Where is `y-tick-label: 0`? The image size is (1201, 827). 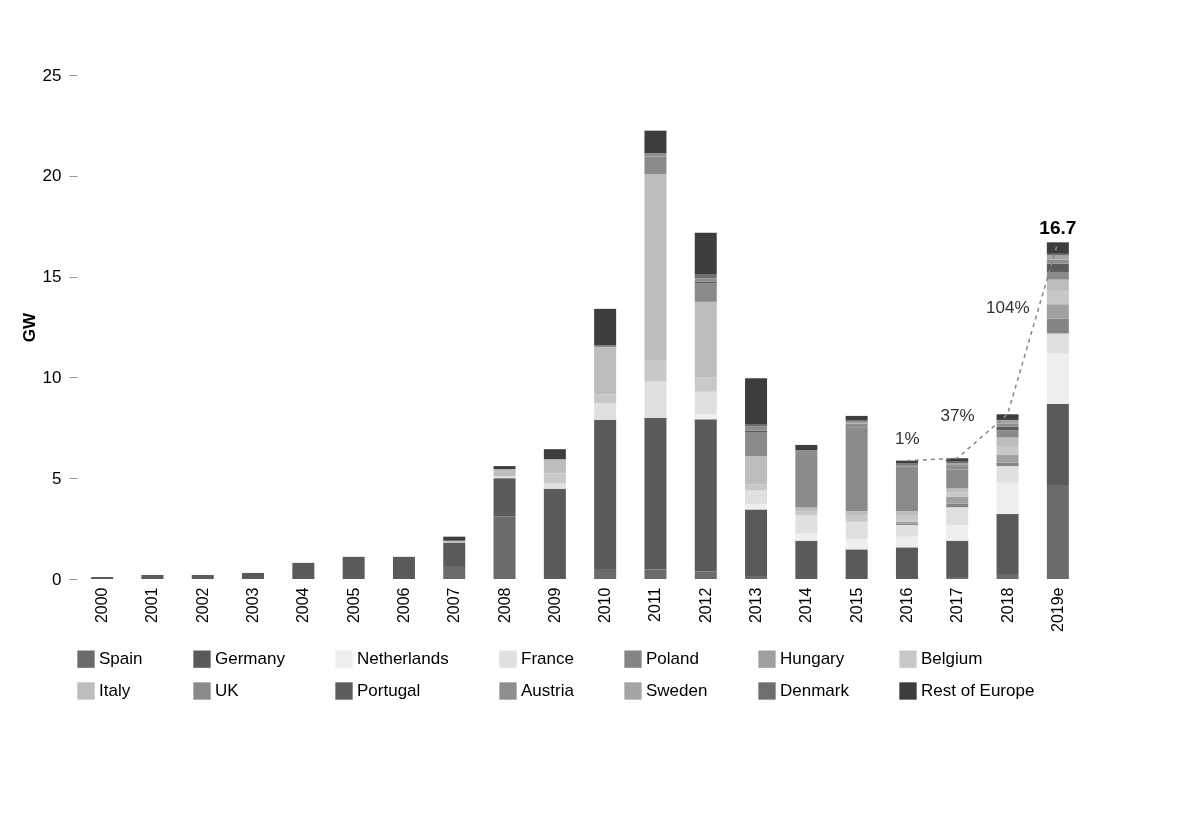 y-tick-label: 0 is located at coordinates (57, 579).